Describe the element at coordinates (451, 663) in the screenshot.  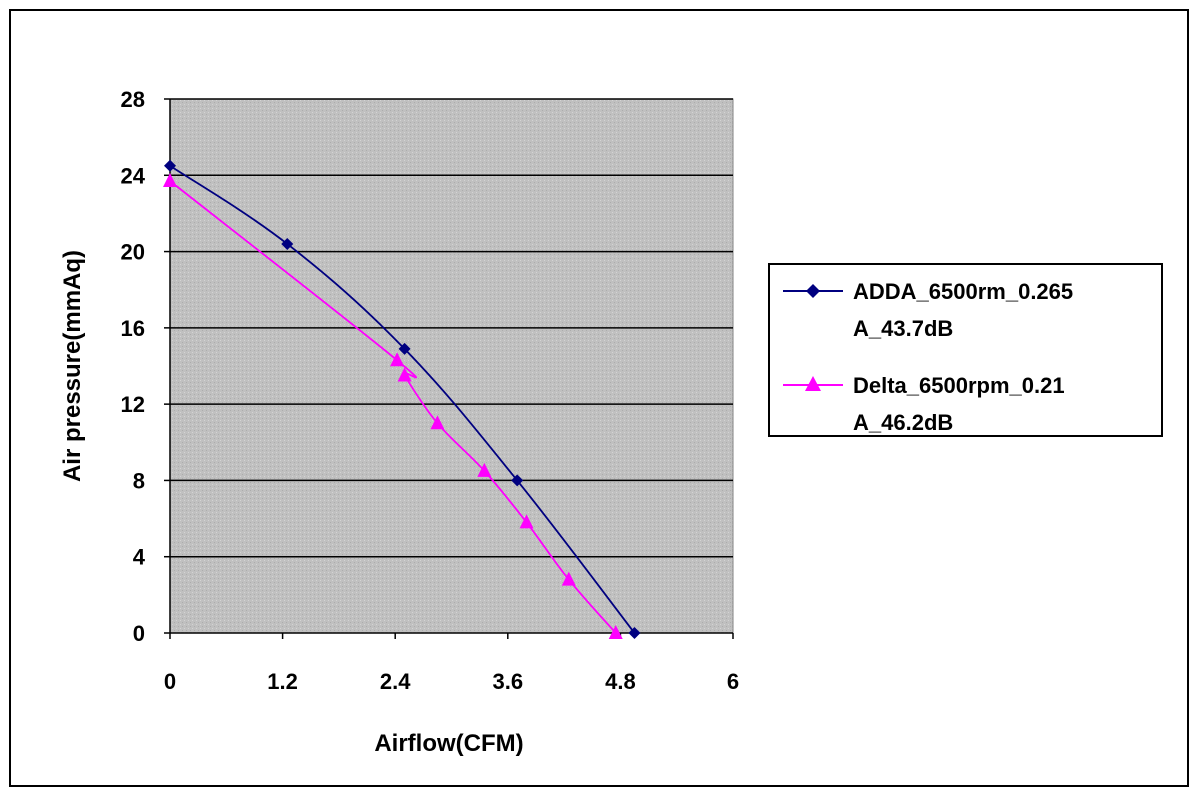
I see `x-tick-labels: 0 1.2 2.4 3.6 4.8 6` at that location.